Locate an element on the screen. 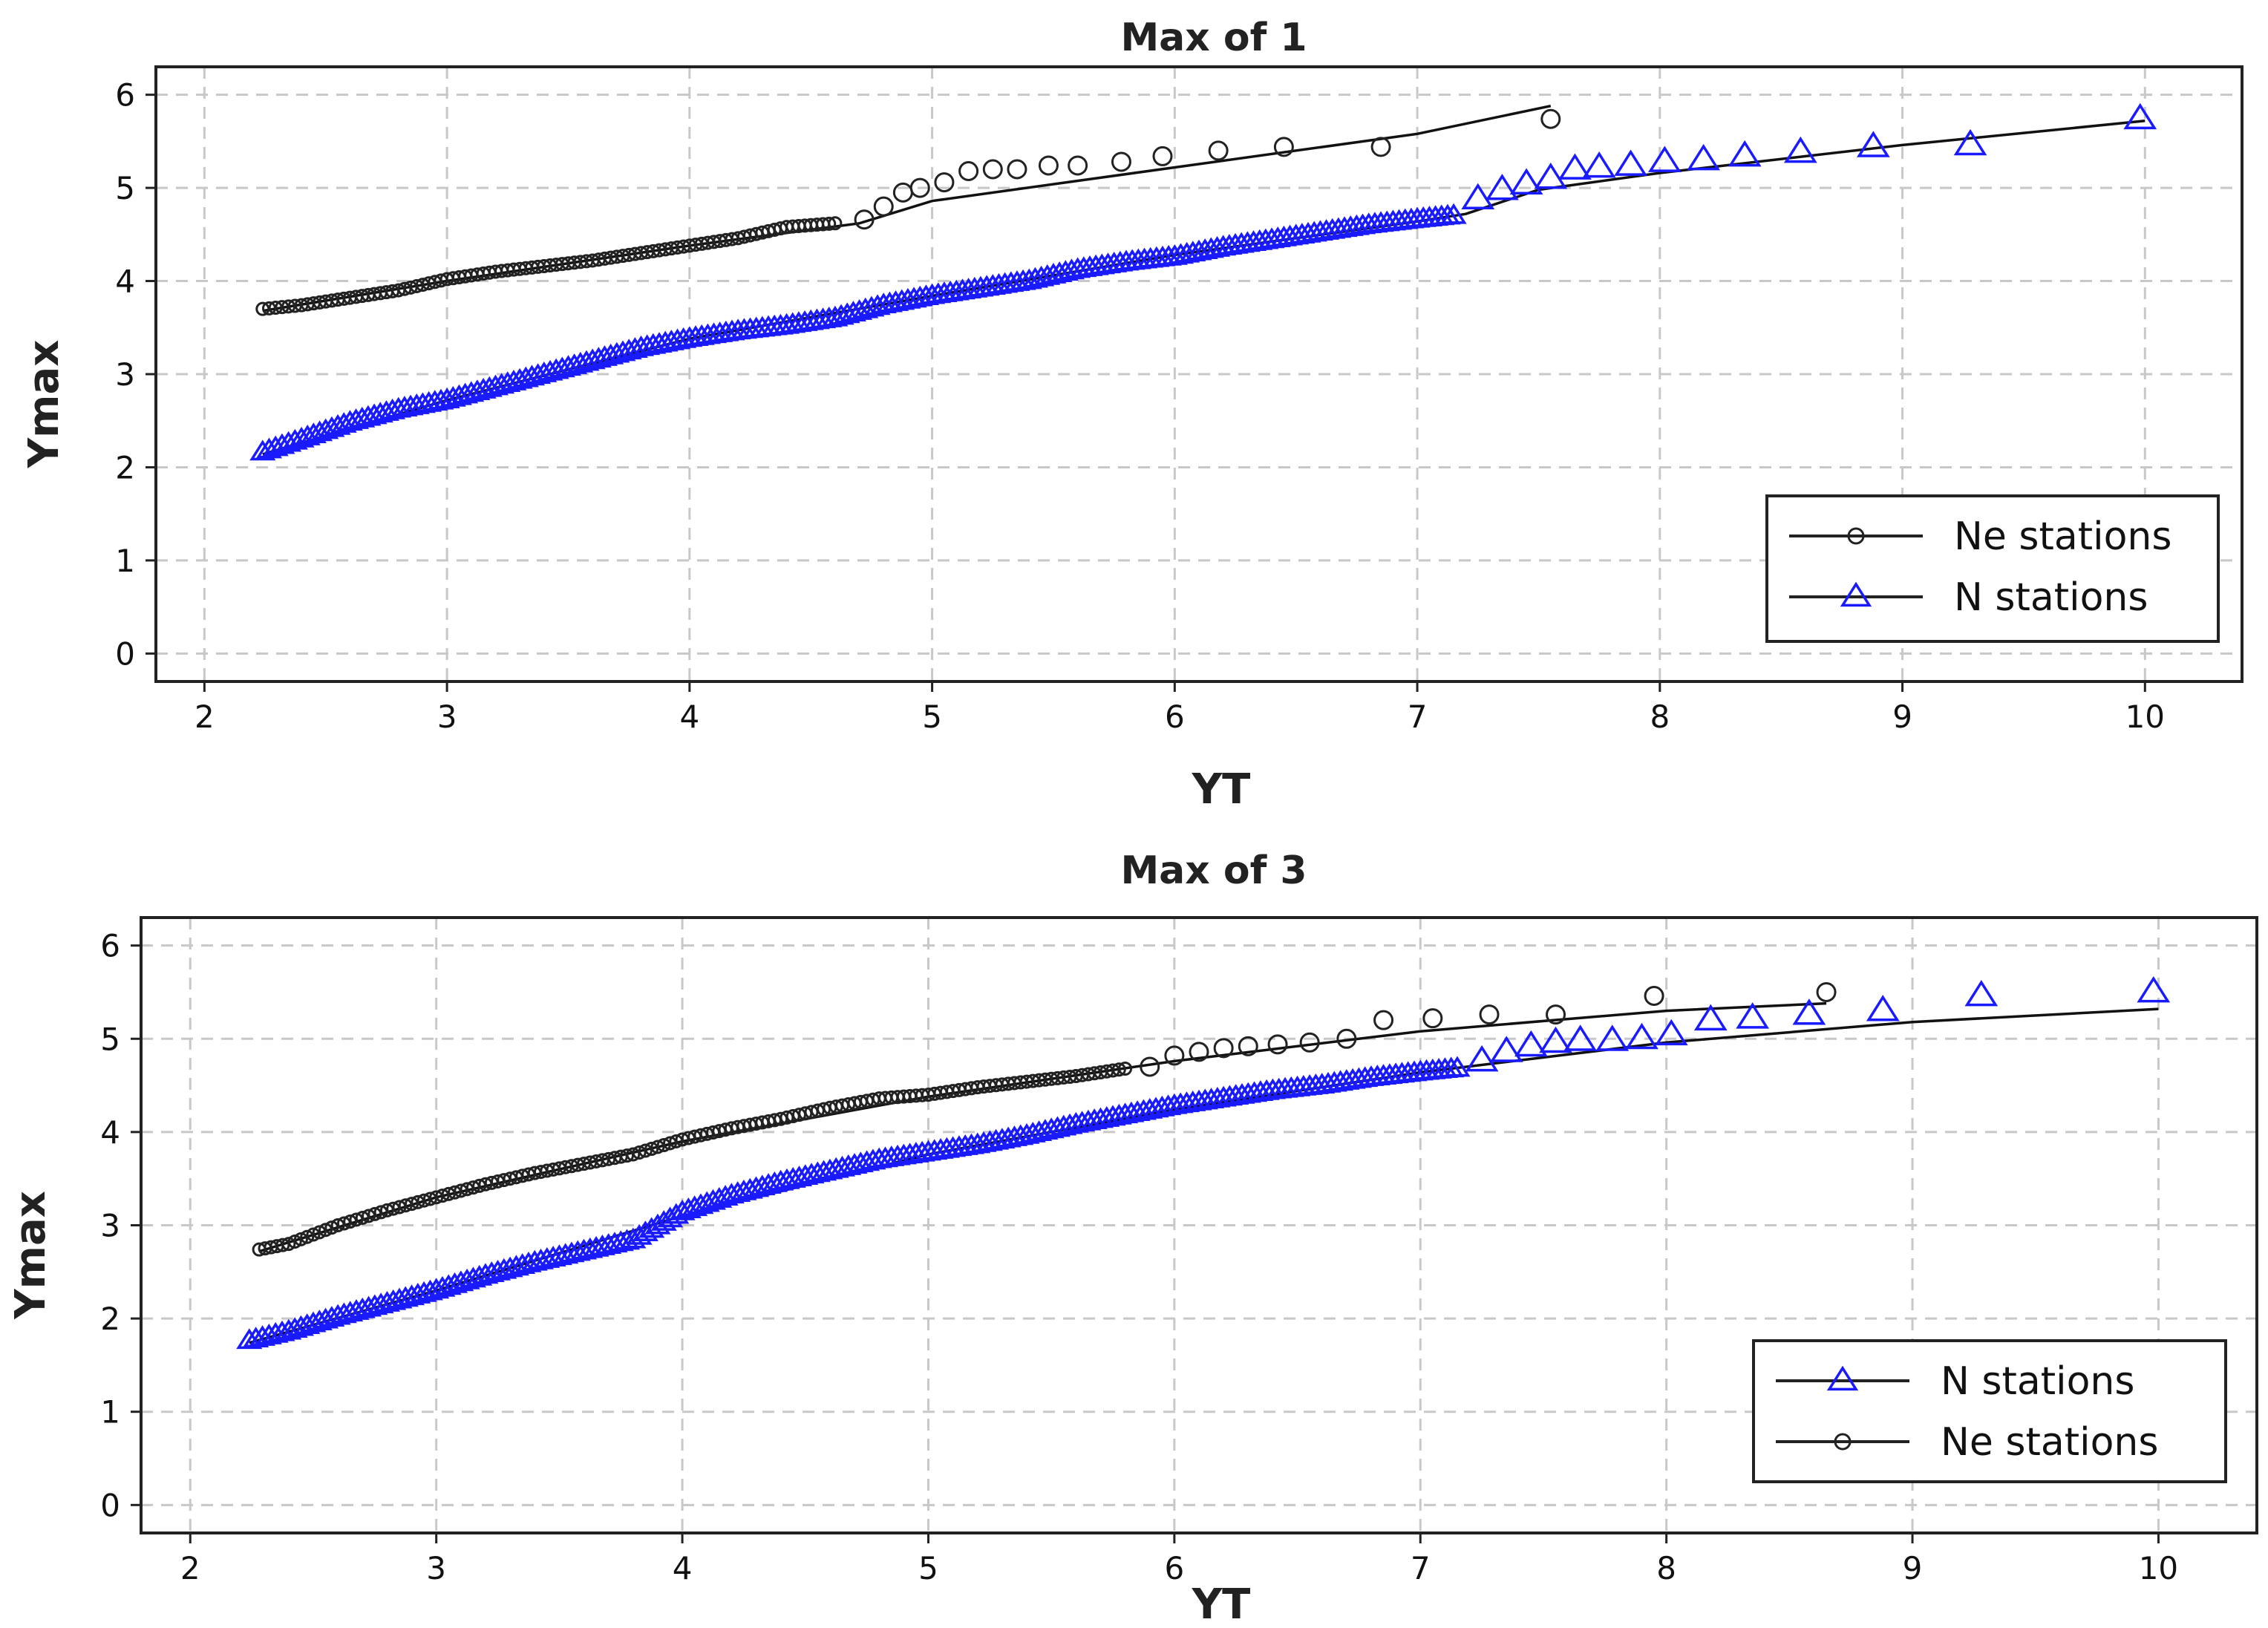  legend: N stations Ne stations is located at coordinates (1989, 1411).